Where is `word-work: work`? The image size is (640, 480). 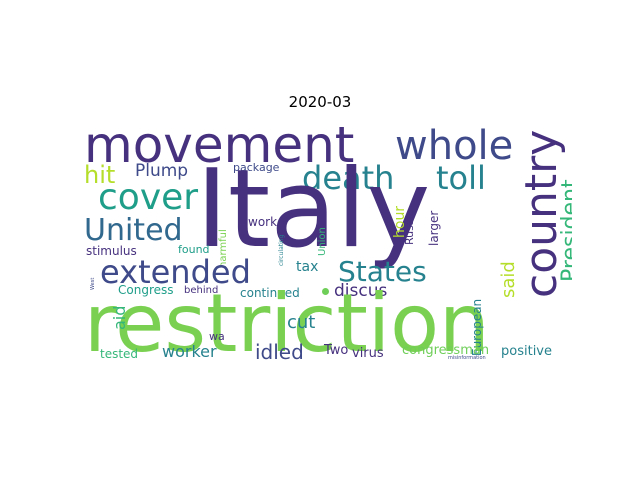 word-work: work is located at coordinates (263, 222).